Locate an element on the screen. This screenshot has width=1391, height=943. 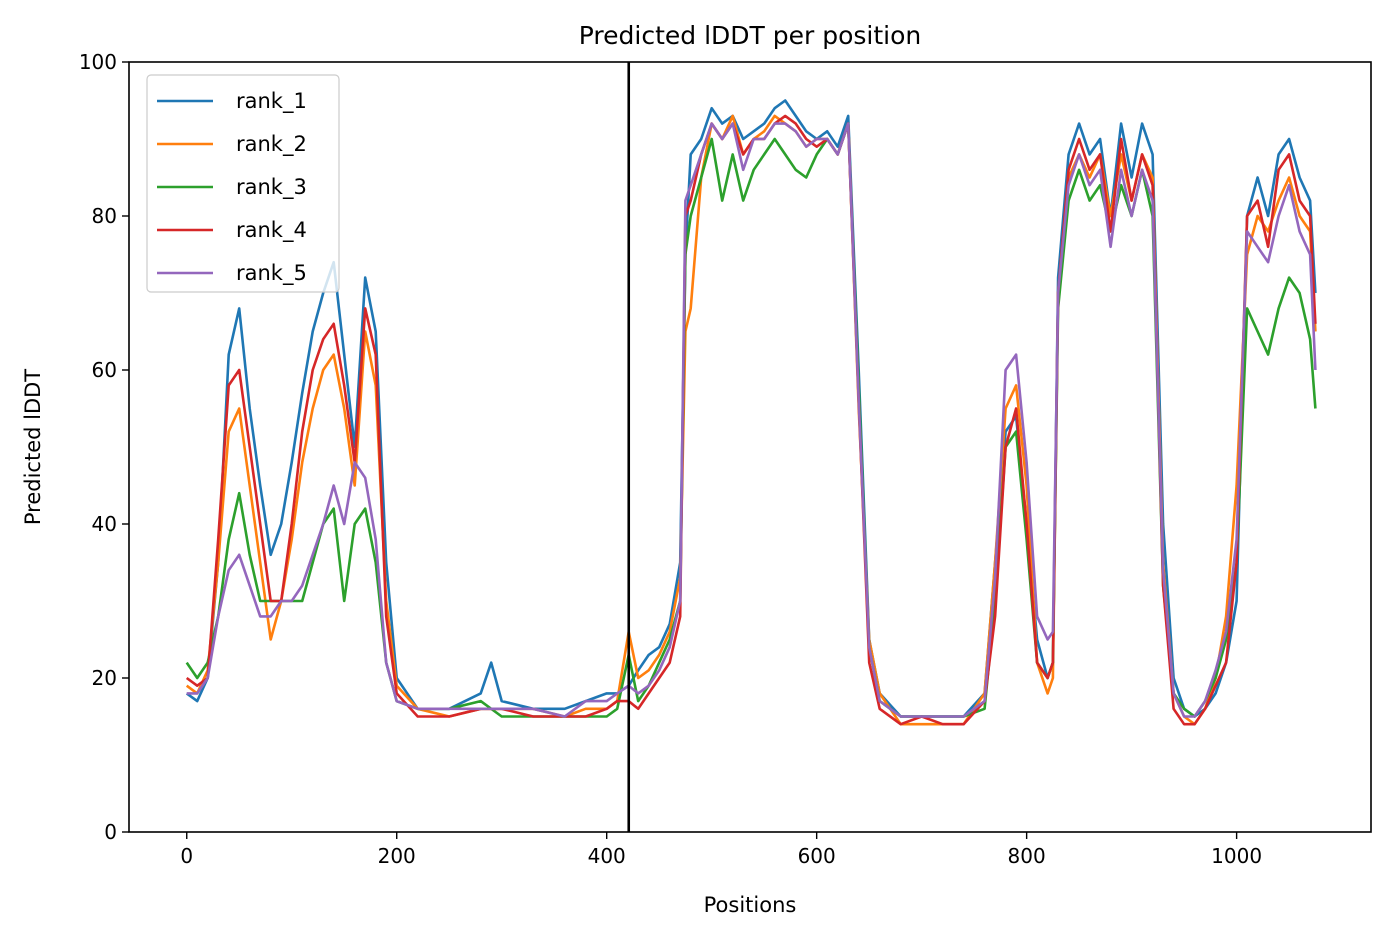
y-tick-label: 20 is located at coordinates (104, 678).